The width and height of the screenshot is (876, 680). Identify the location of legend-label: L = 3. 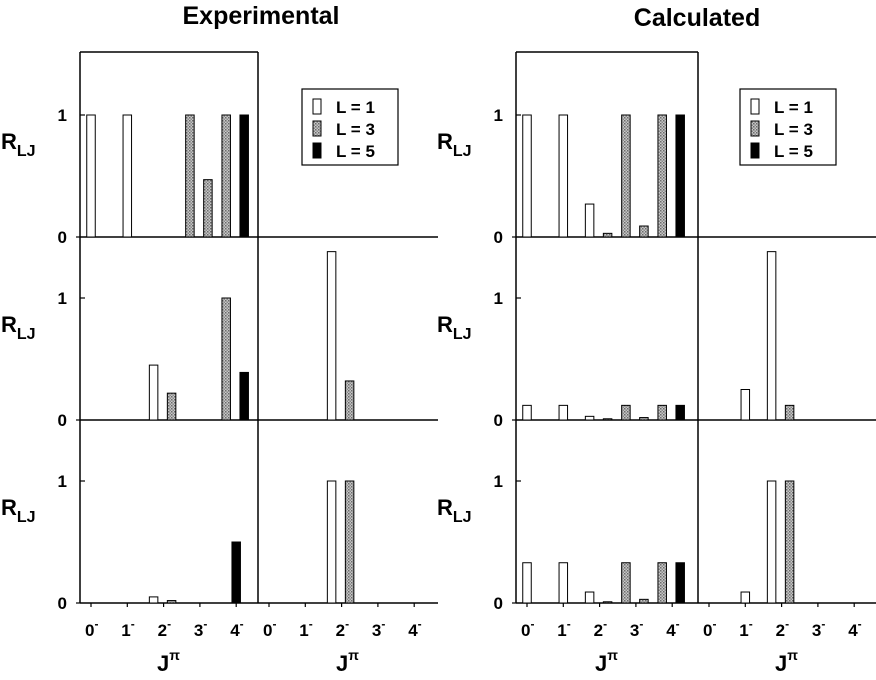
(793, 129).